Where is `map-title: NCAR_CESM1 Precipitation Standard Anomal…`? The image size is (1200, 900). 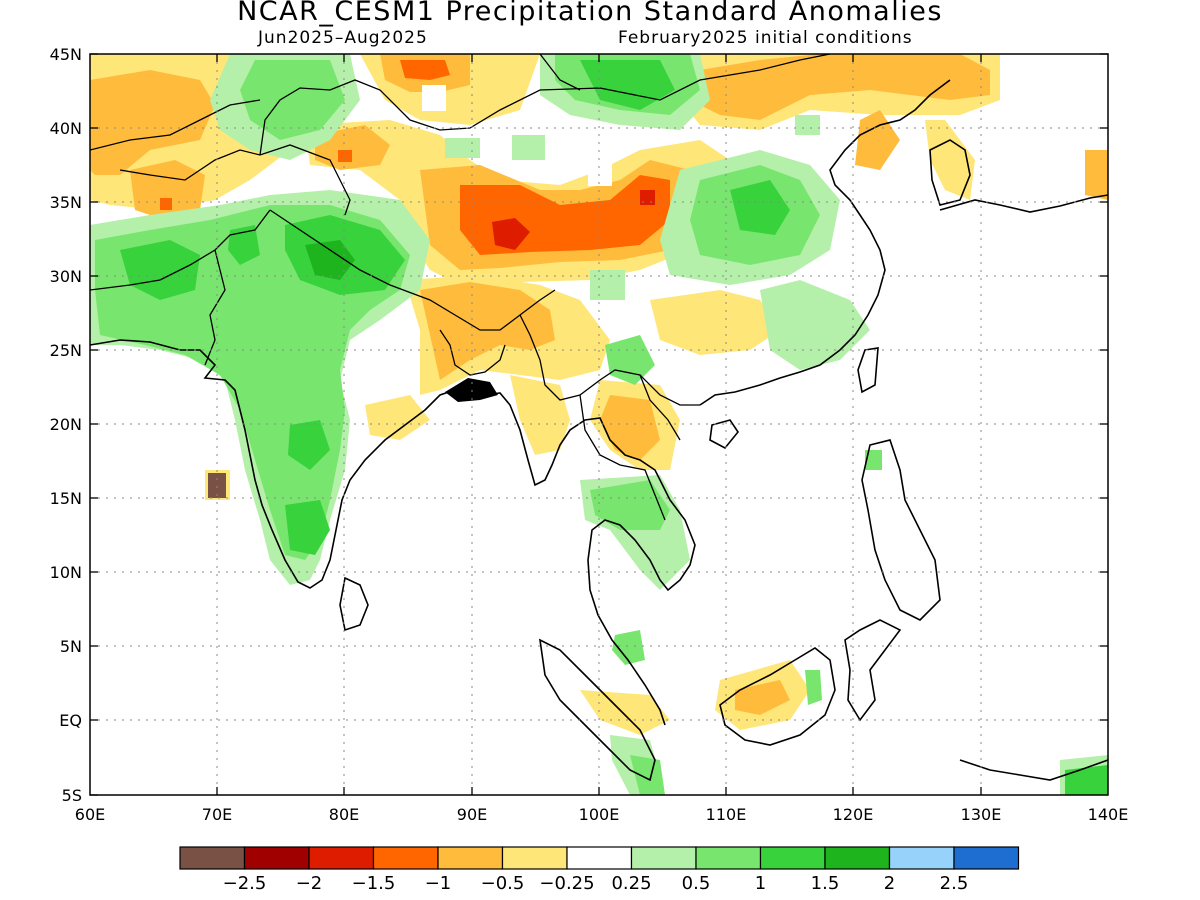 map-title: NCAR_CESM1 Precipitation Standard Anomal… is located at coordinates (590, 13).